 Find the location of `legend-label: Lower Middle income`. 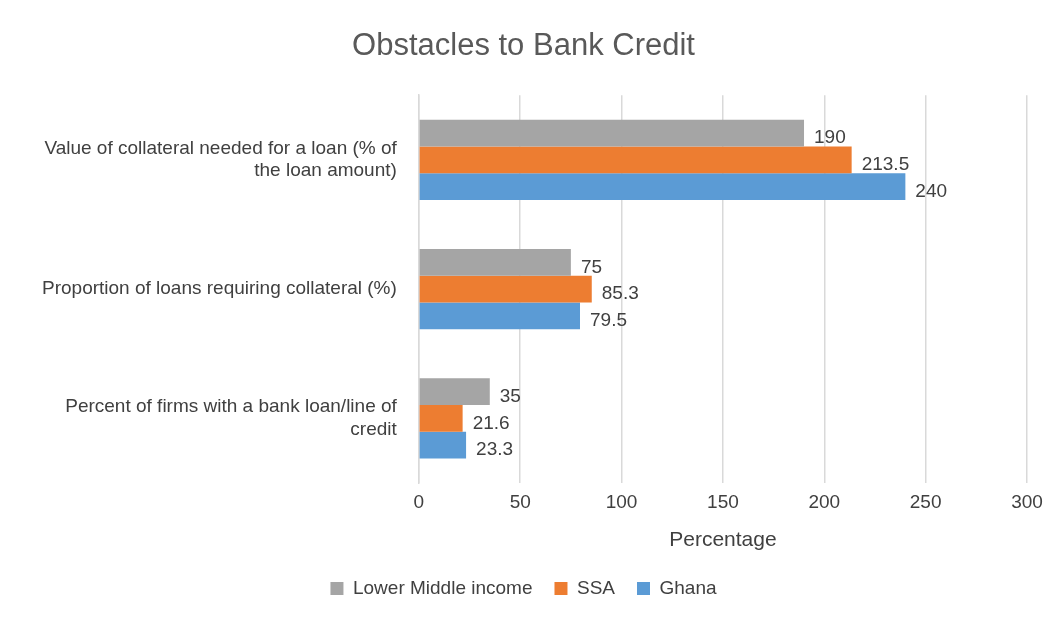

legend-label: Lower Middle income is located at coordinates (442, 587).